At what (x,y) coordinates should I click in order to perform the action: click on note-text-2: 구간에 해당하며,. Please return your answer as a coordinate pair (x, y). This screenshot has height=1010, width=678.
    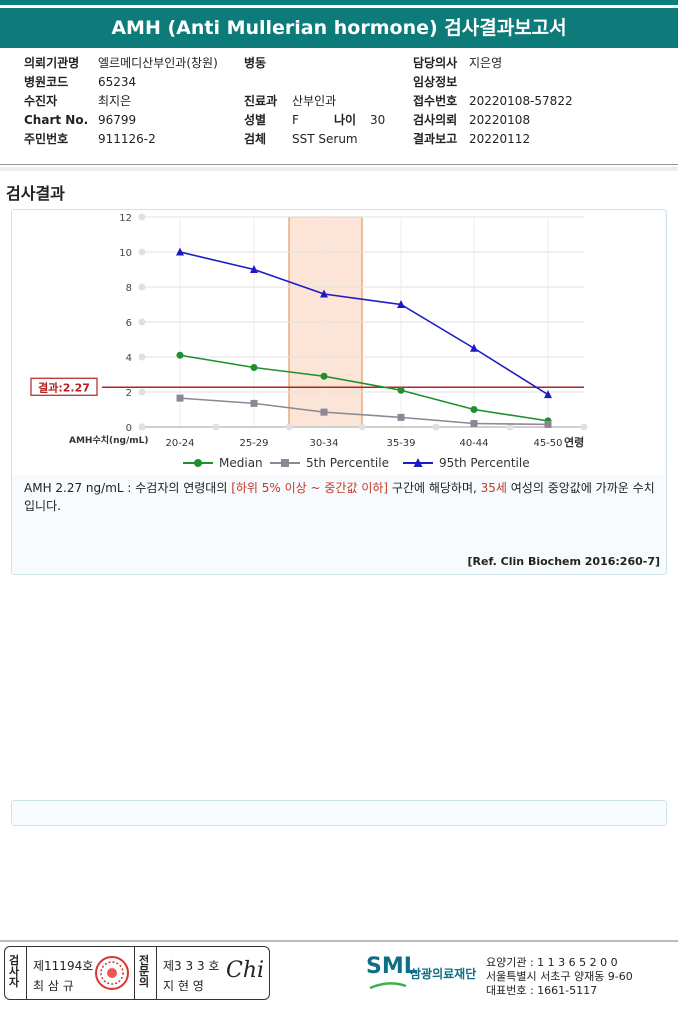
    Looking at the image, I should click on (434, 488).